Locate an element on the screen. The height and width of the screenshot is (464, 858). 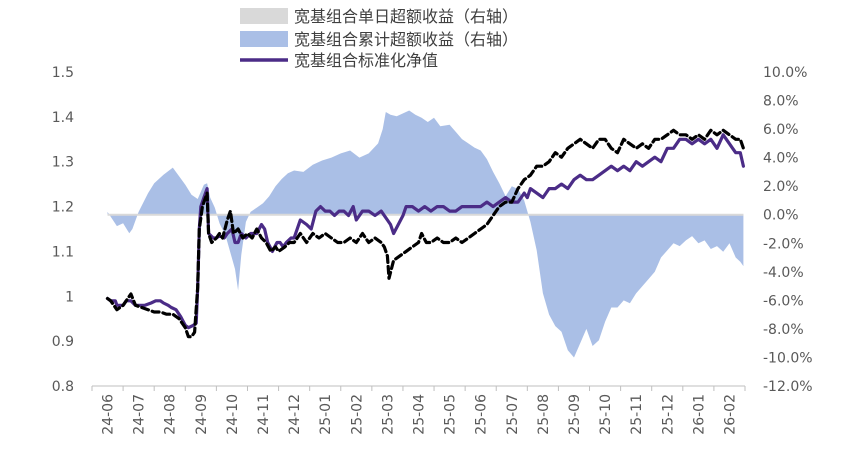
x-tick-label: 25-05 is located at coordinates (451, 414).